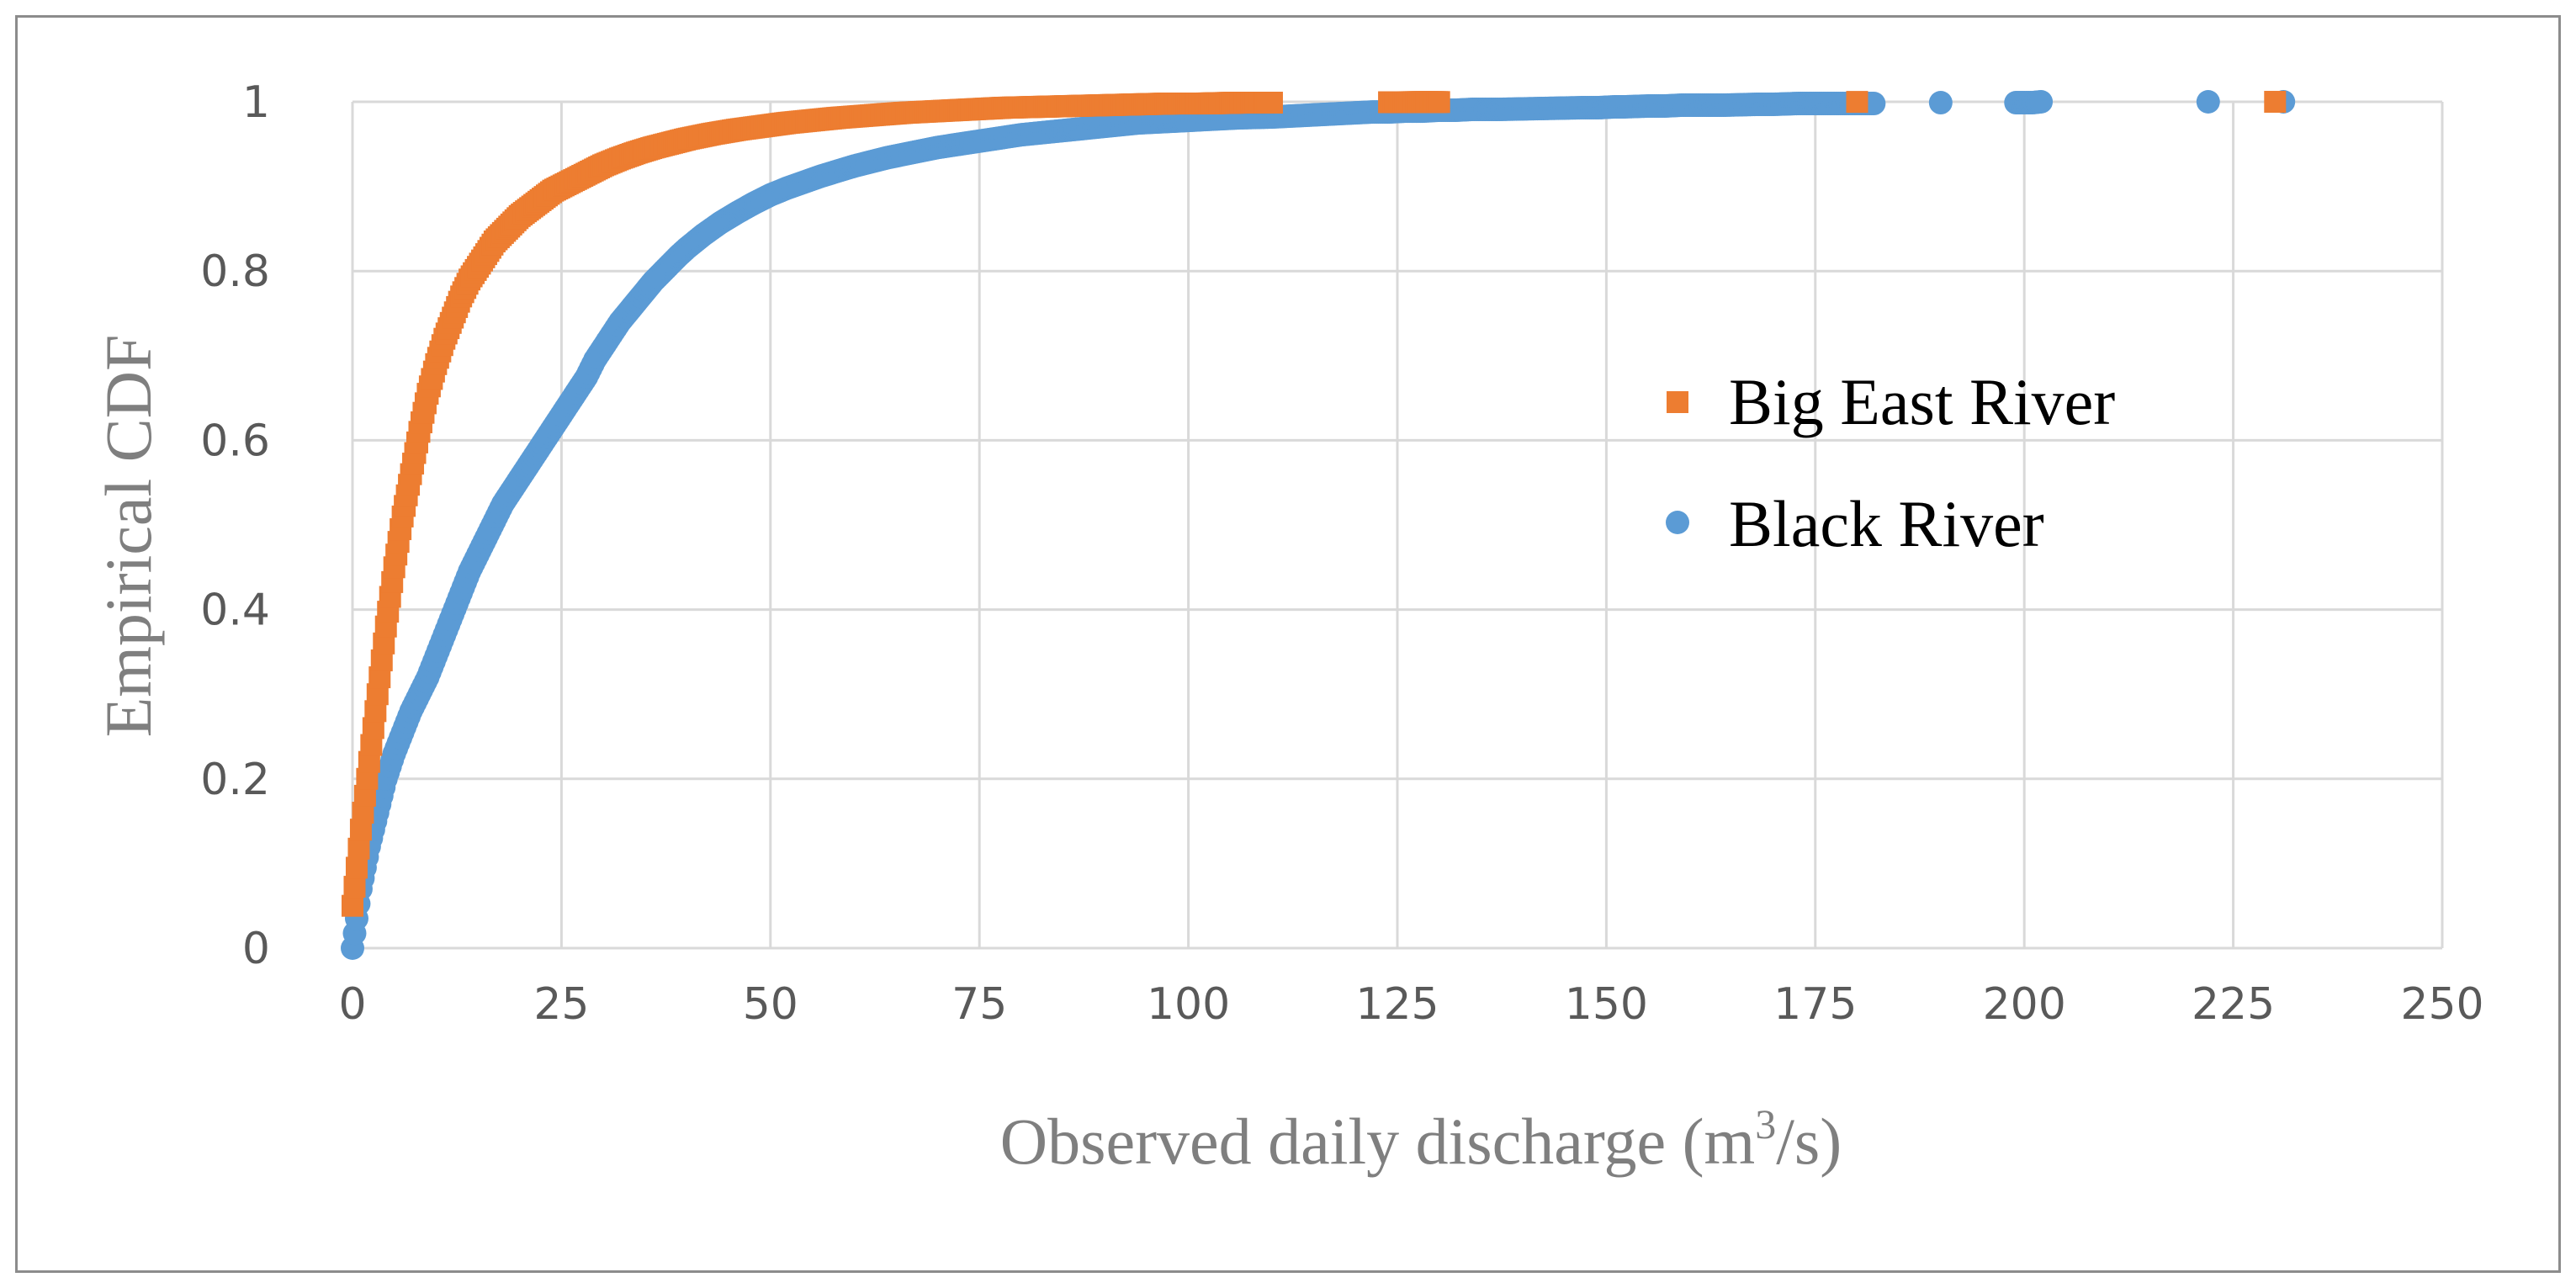 The height and width of the screenshot is (1288, 2576). What do you see at coordinates (1397, 1004) in the screenshot?
I see `x-tick-label: 125` at bounding box center [1397, 1004].